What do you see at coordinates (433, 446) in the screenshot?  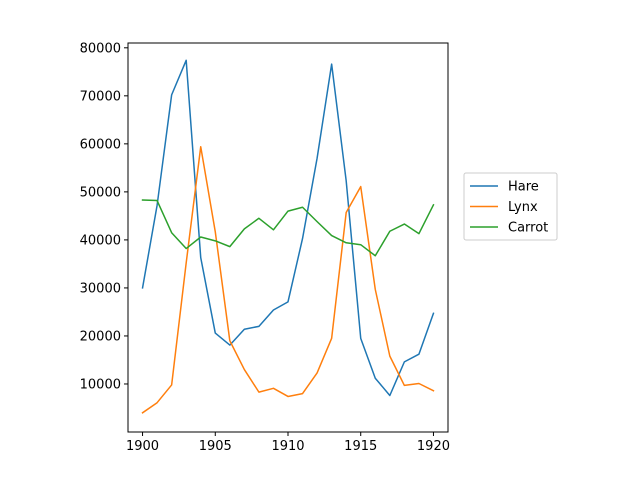 I see `x-tick-label: 1920` at bounding box center [433, 446].